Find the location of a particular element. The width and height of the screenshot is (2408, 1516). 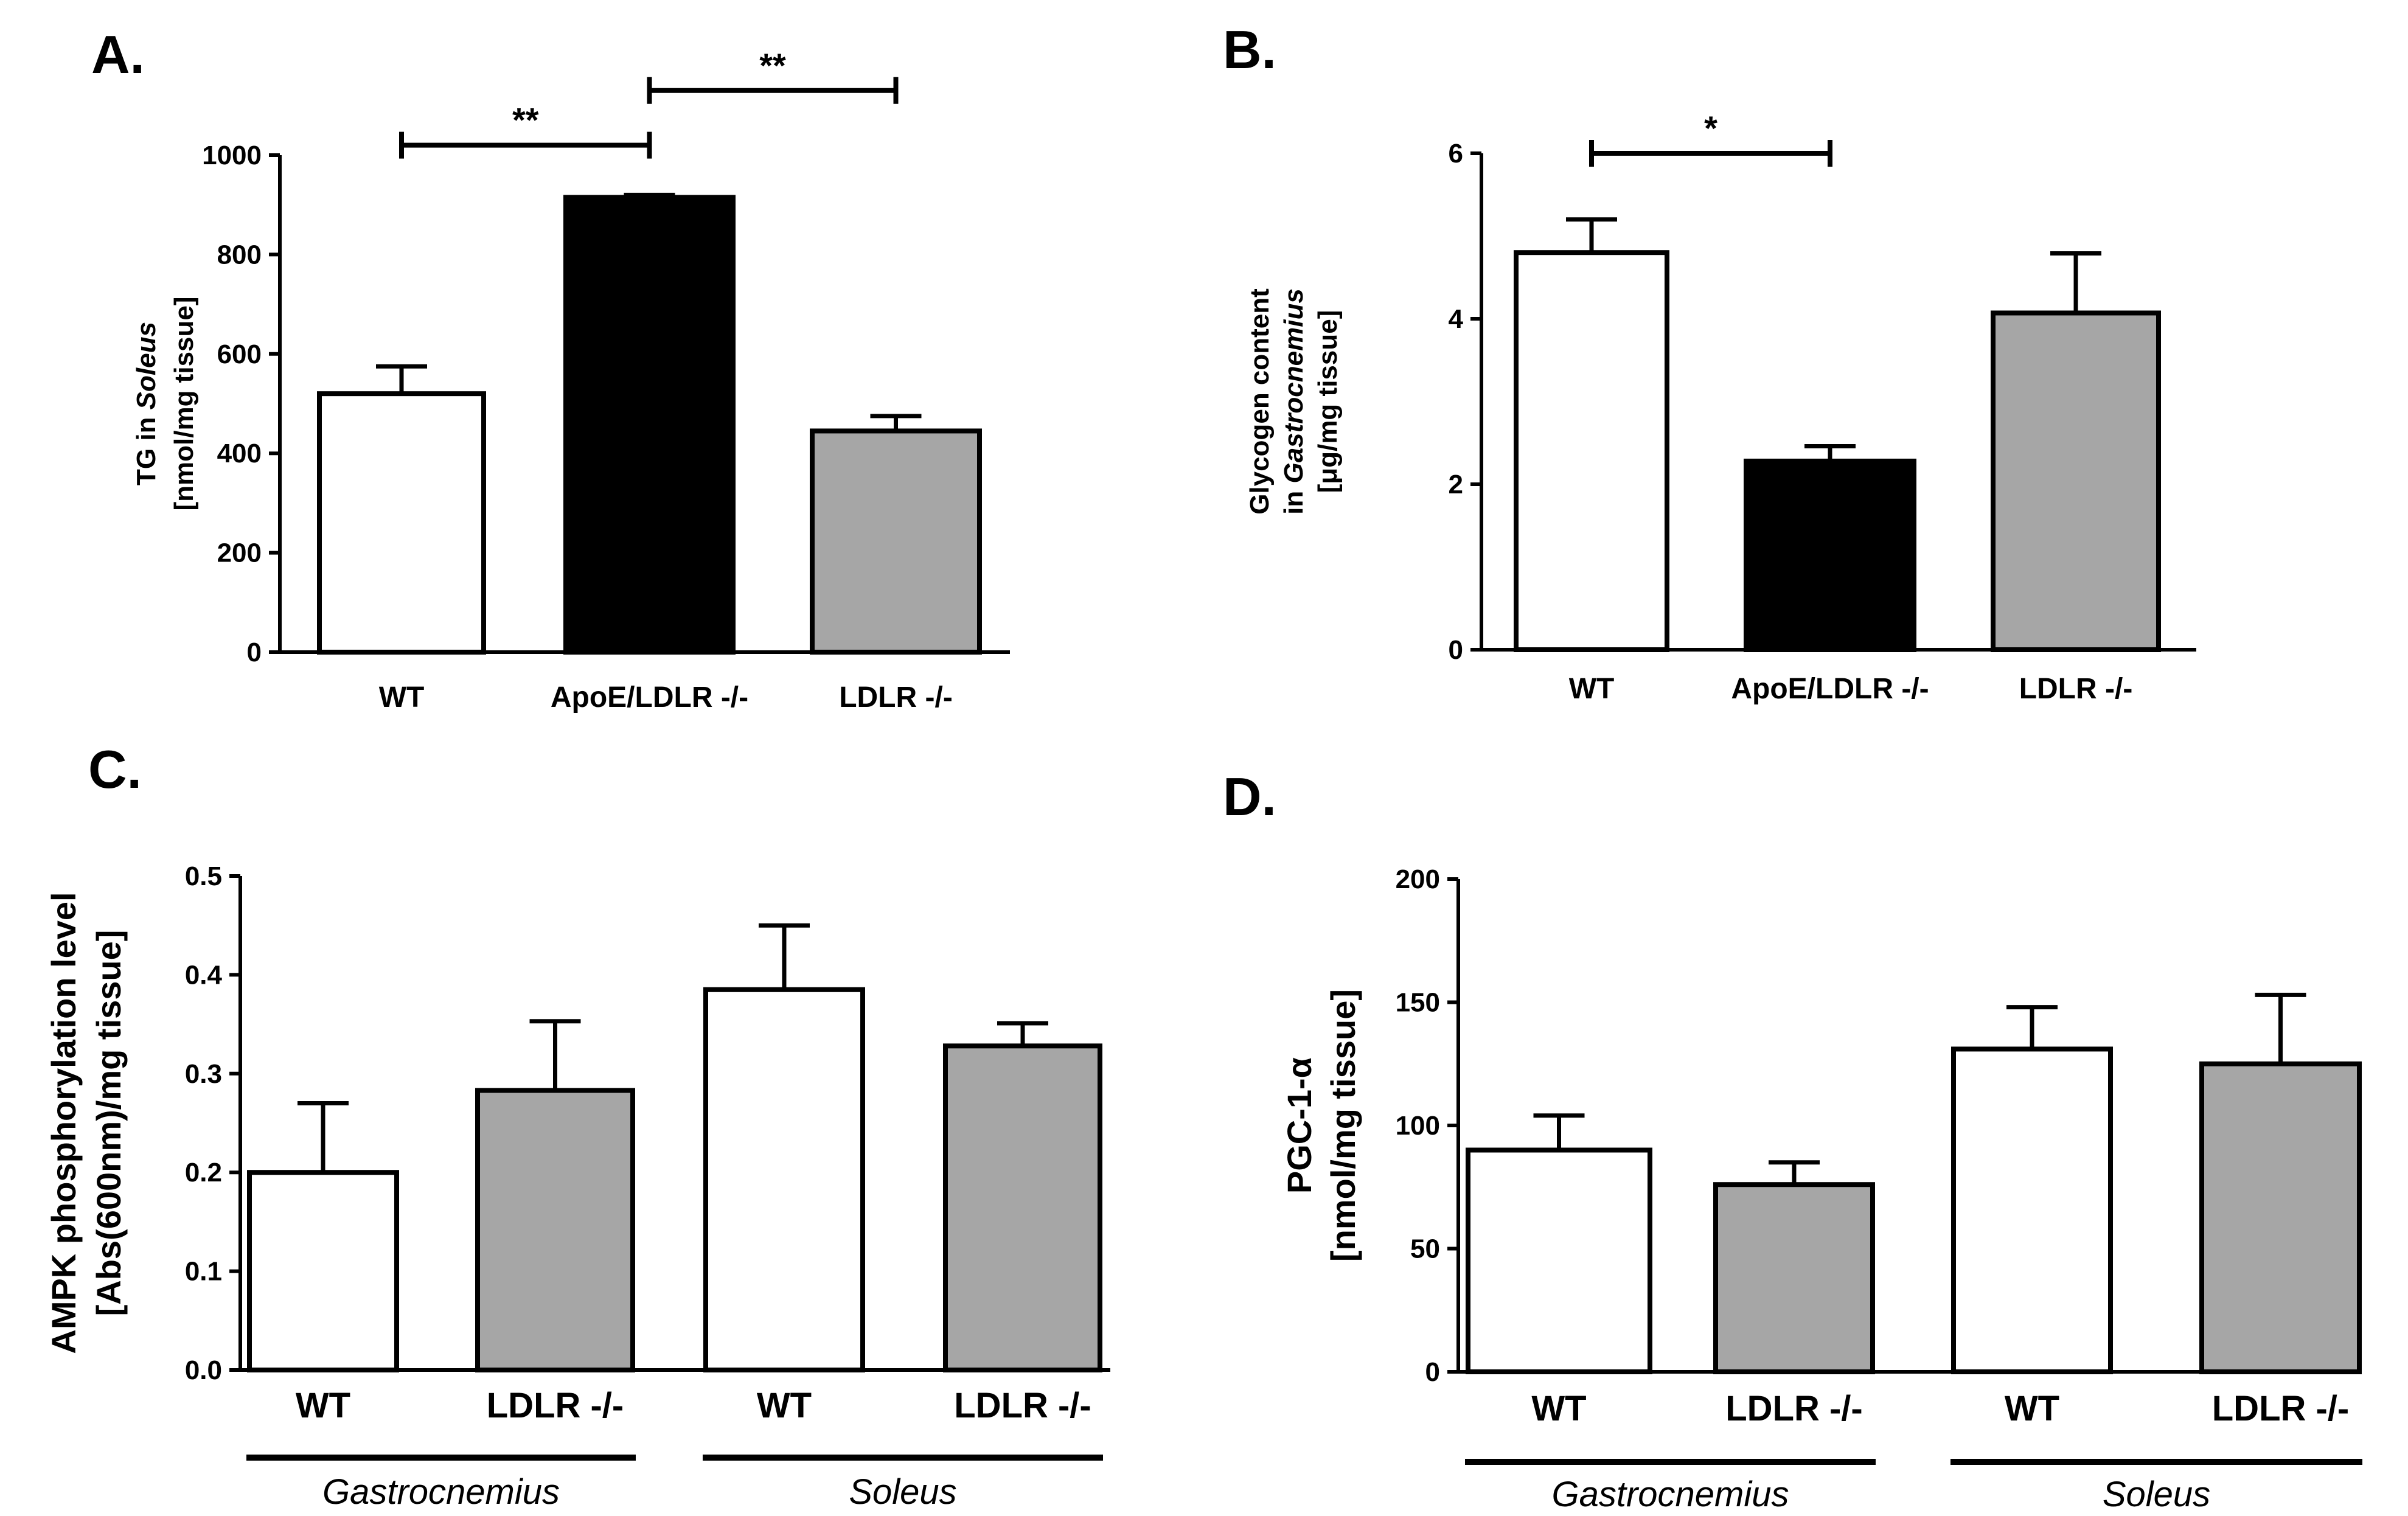

y-axis-label-line: Glycogen content is located at coordinates (1260, 402).